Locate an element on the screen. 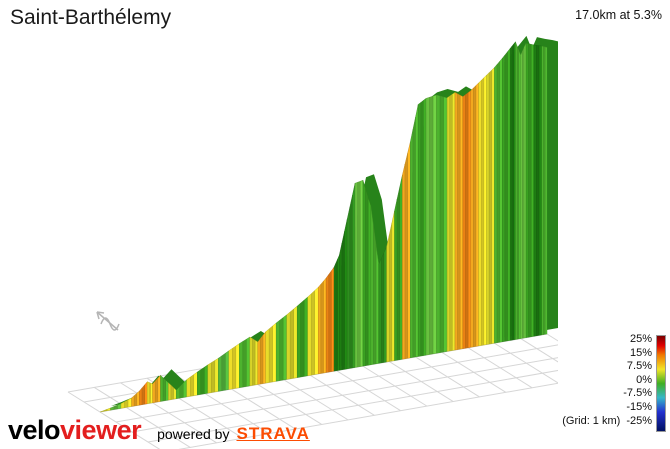 Image resolution: width=670 pixels, height=449 pixels. legend-label: -15% is located at coordinates (639, 406).